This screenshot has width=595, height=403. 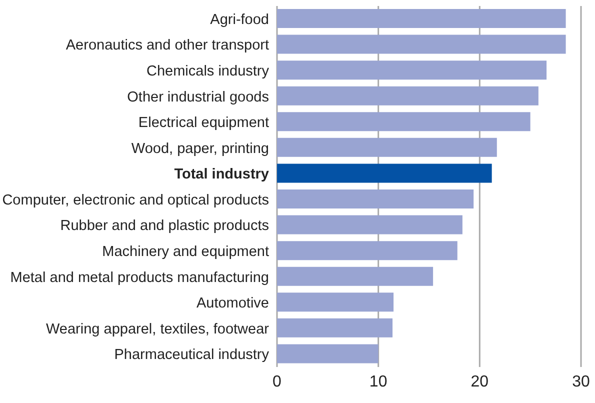 I want to click on y-tick-label: Other industrial goods, so click(x=198, y=97).